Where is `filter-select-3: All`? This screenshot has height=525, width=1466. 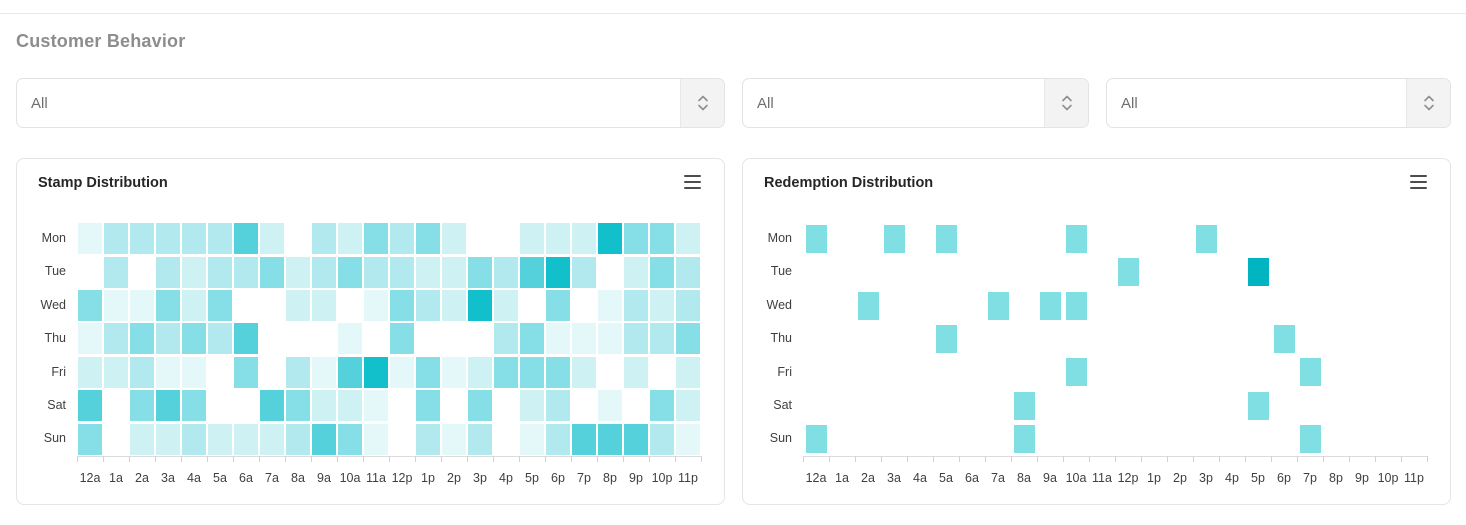
filter-select-3: All is located at coordinates (1278, 103).